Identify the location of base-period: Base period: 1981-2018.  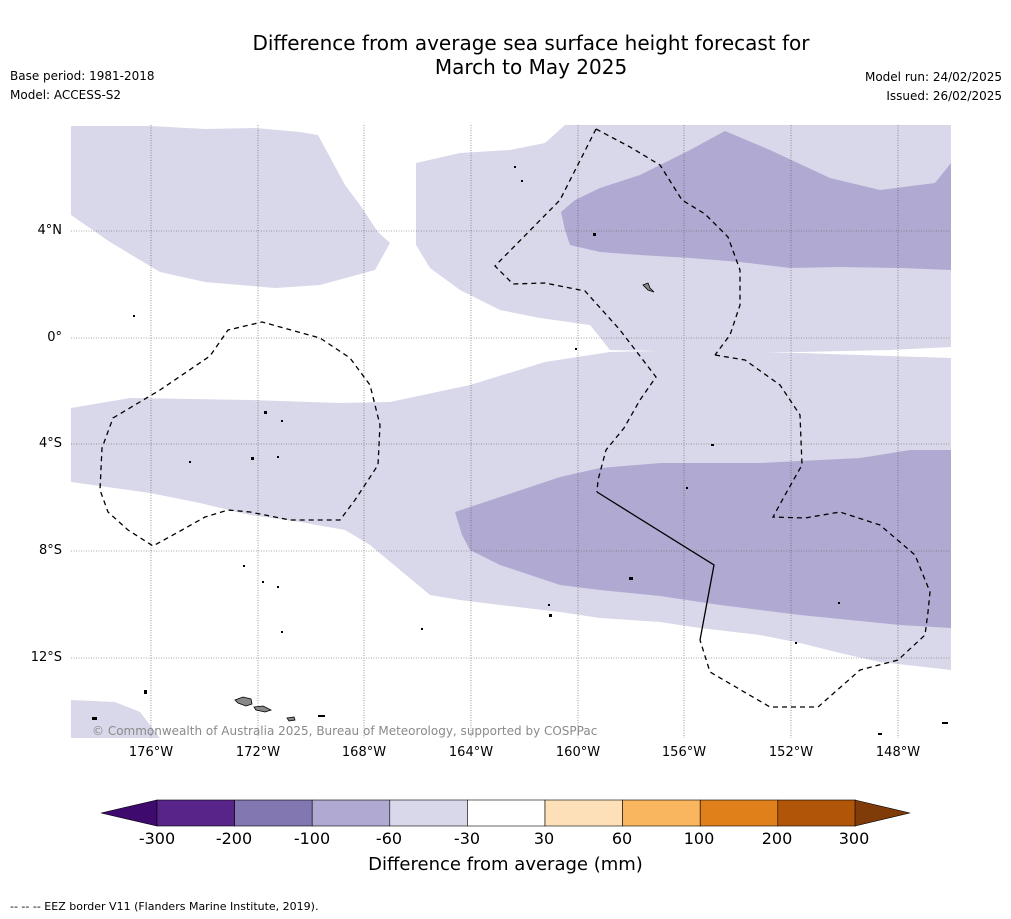
(82, 76).